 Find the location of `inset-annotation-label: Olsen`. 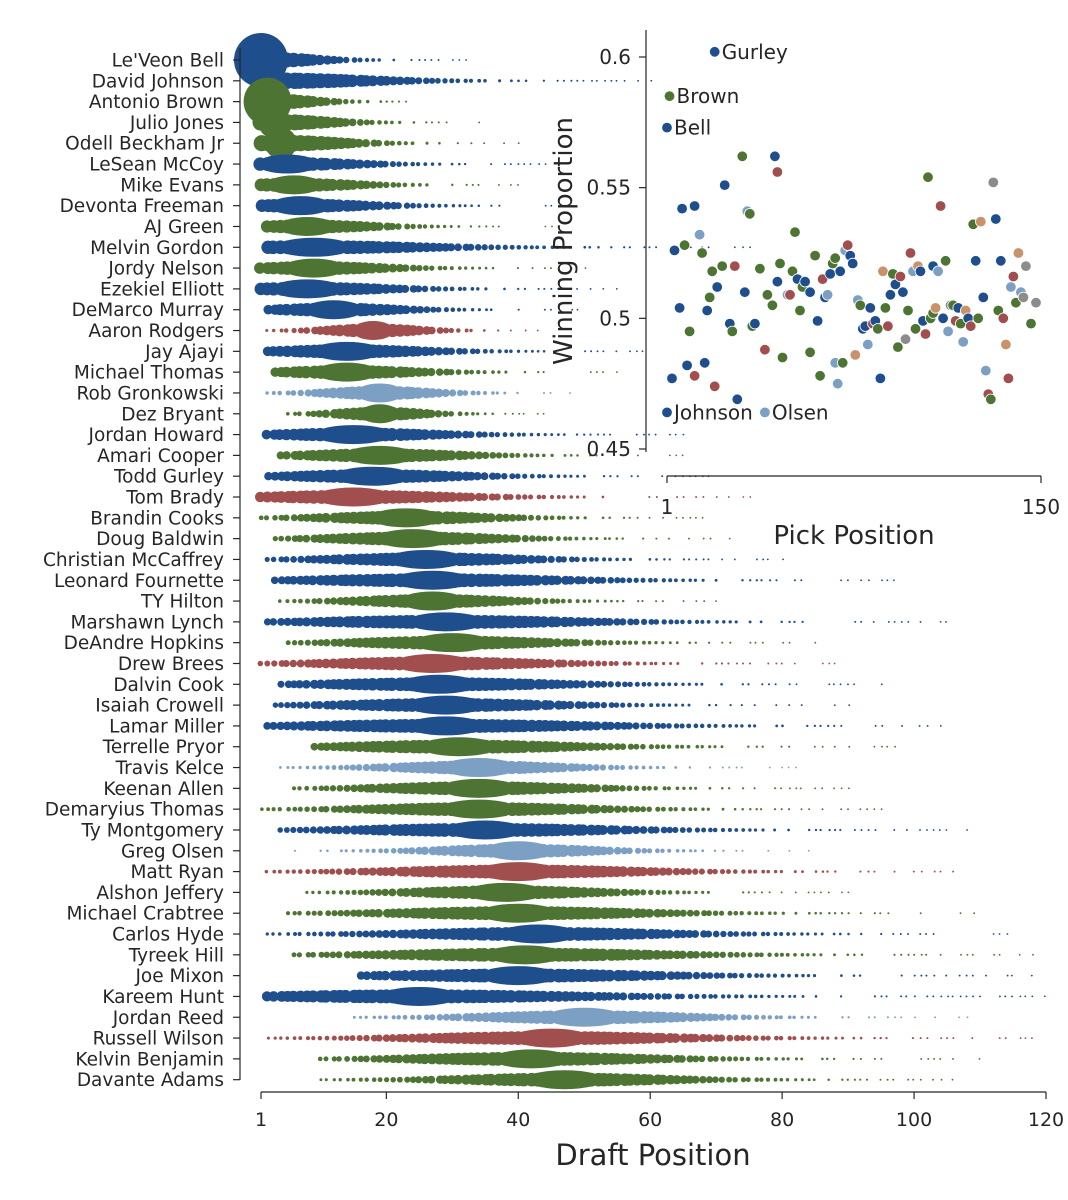

inset-annotation-label: Olsen is located at coordinates (800, 412).